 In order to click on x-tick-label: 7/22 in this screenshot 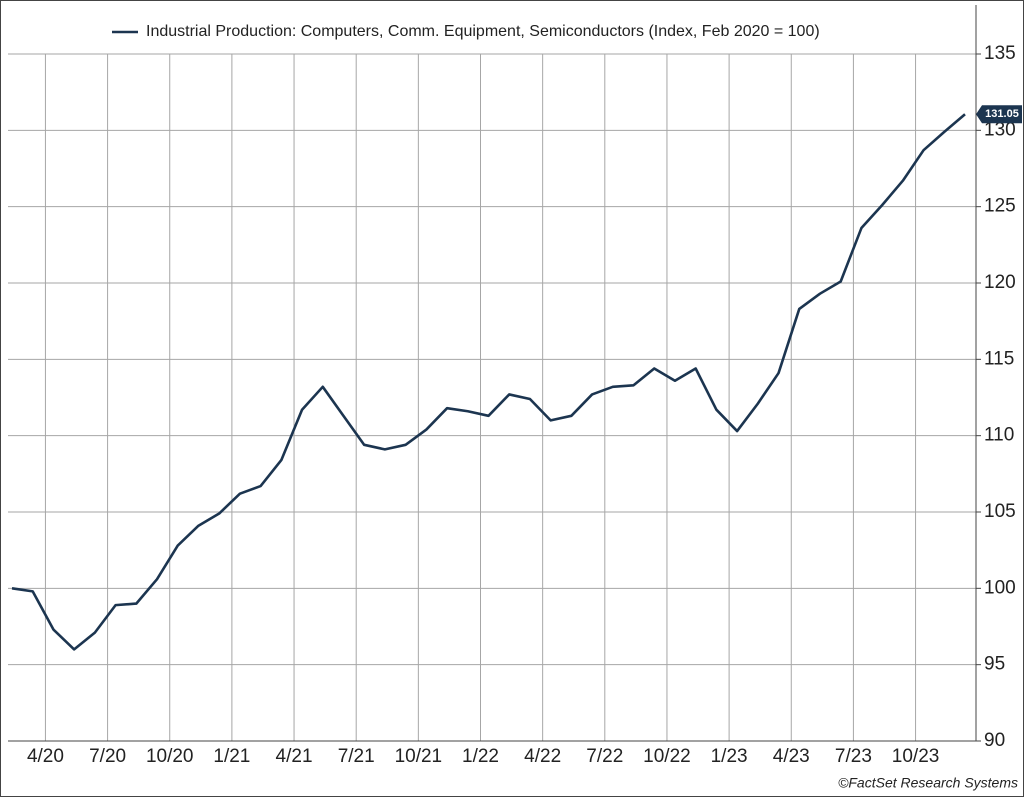, I will do `click(604, 756)`.